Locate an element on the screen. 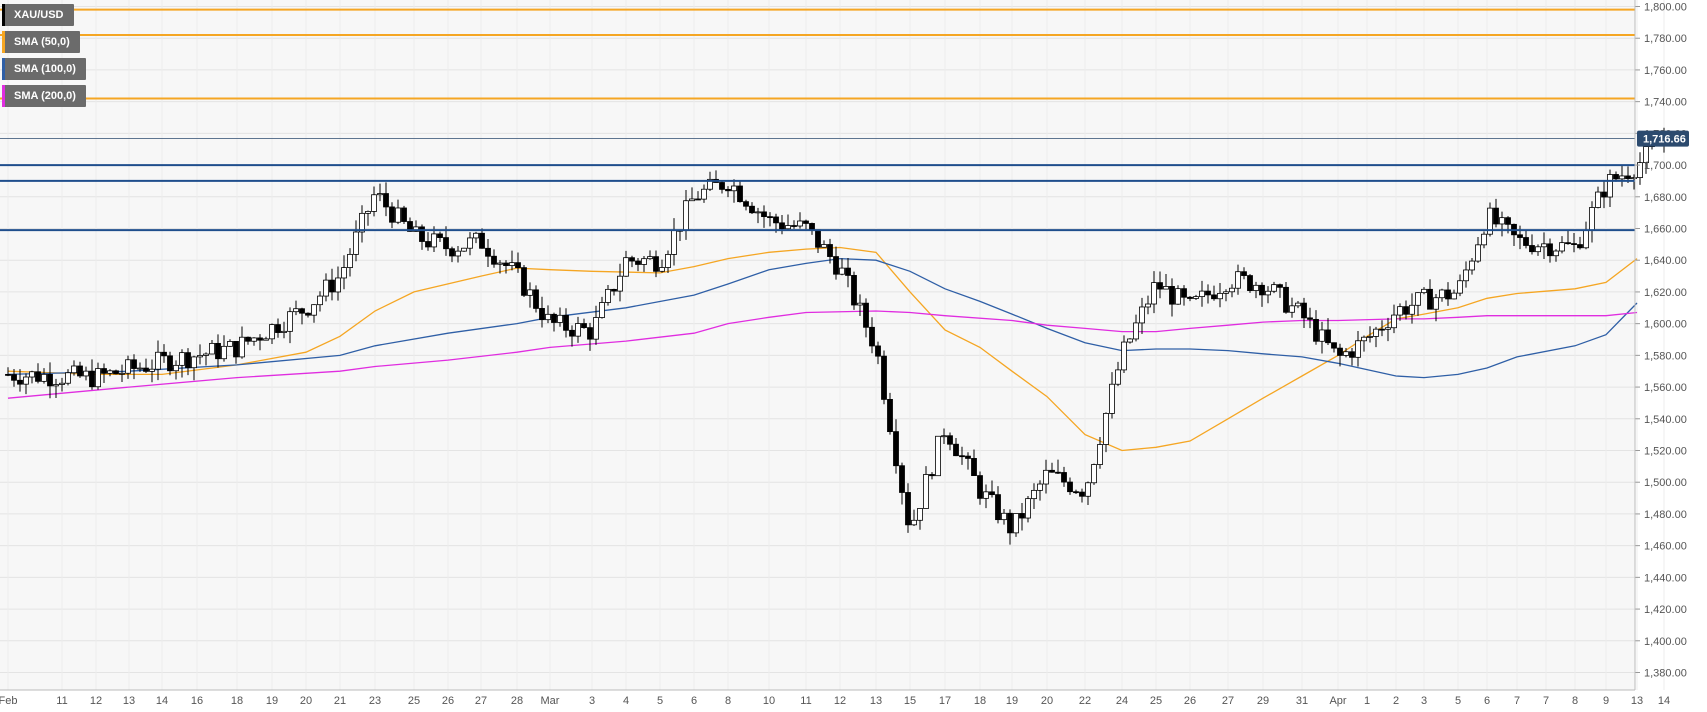 This screenshot has width=1707, height=712. x-tick-label: Mar is located at coordinates (550, 701).